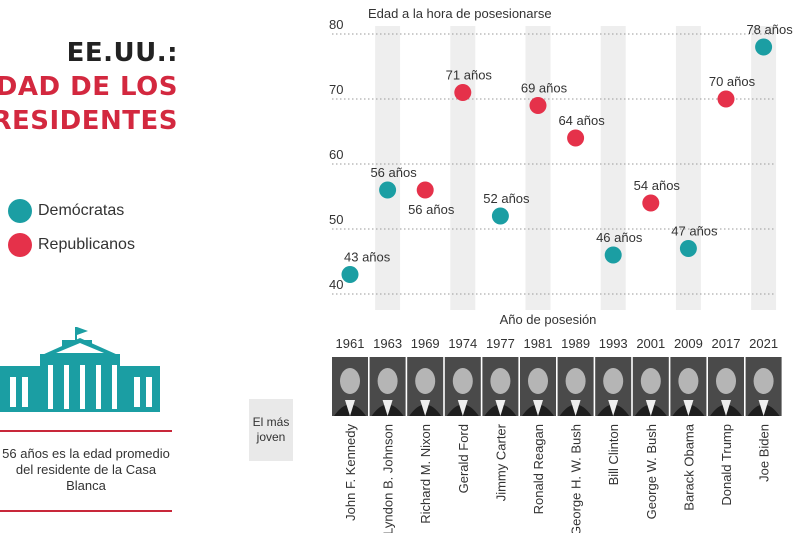 Image resolution: width=800 pixels, height=533 pixels. Describe the element at coordinates (86, 511) in the screenshot. I see `note-rule-bottom` at that location.